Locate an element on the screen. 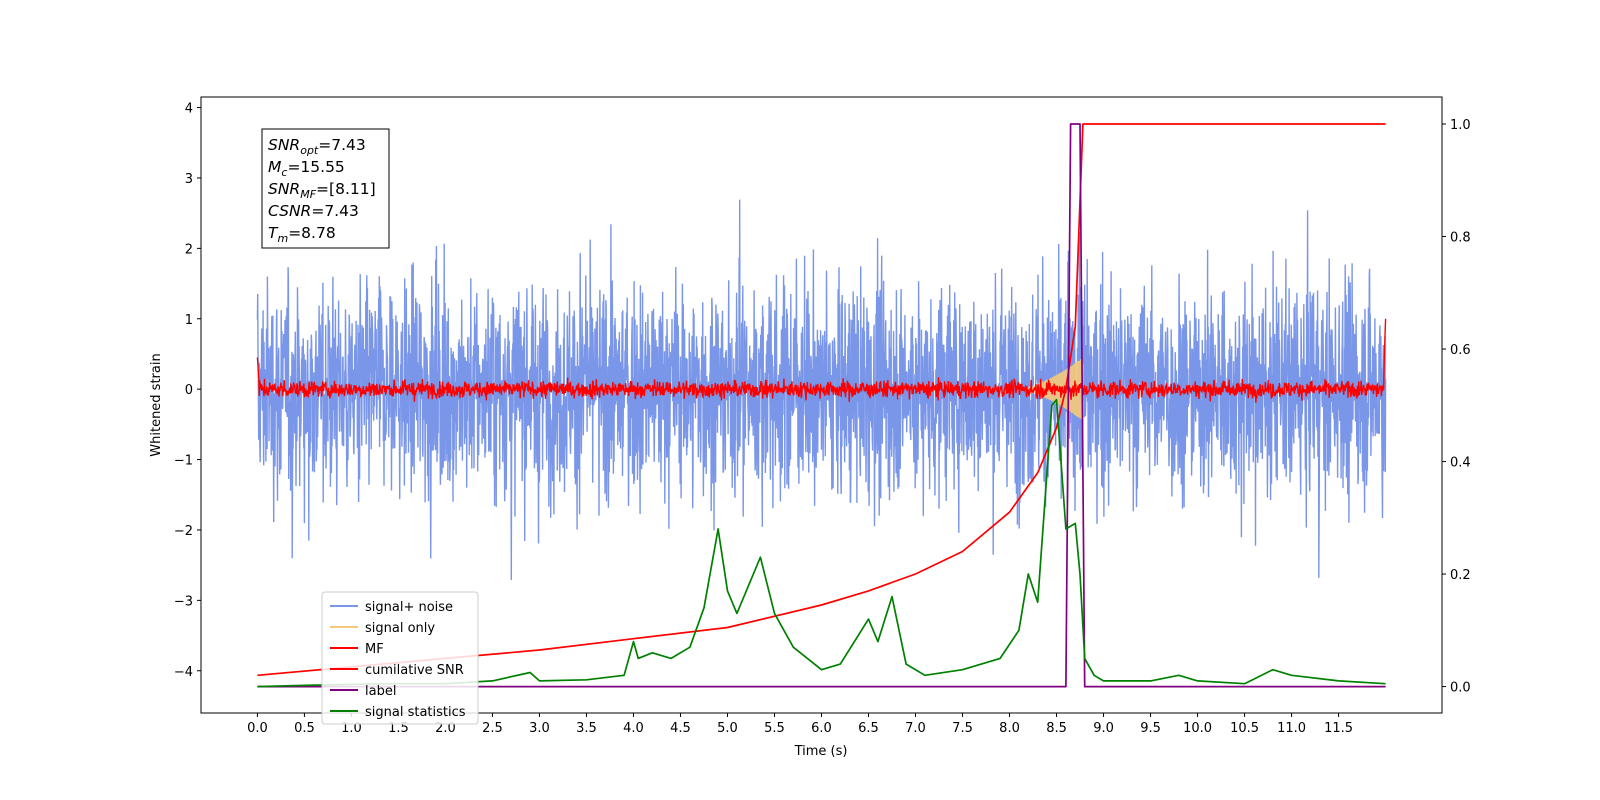 Image resolution: width=1600 pixels, height=800 pixels. x-tick-label: 2.5 is located at coordinates (492, 728).